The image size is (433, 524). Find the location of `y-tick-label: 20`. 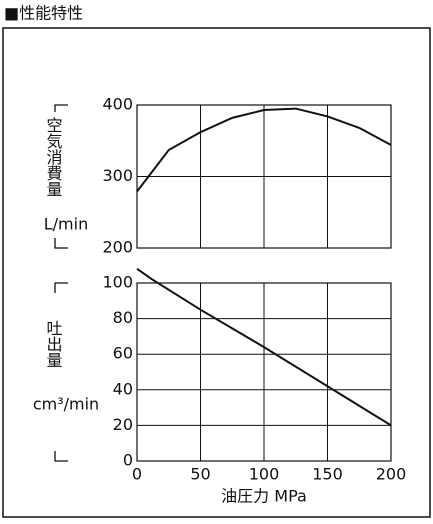

y-tick-label: 20 is located at coordinates (123, 424).